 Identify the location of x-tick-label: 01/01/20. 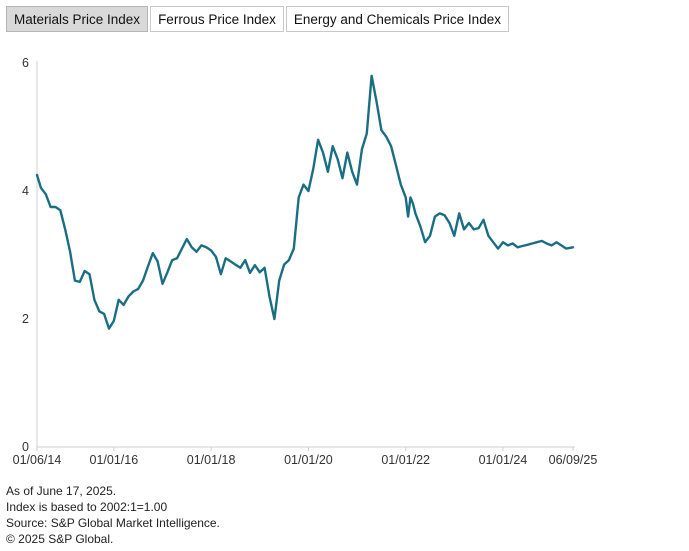
(308, 460).